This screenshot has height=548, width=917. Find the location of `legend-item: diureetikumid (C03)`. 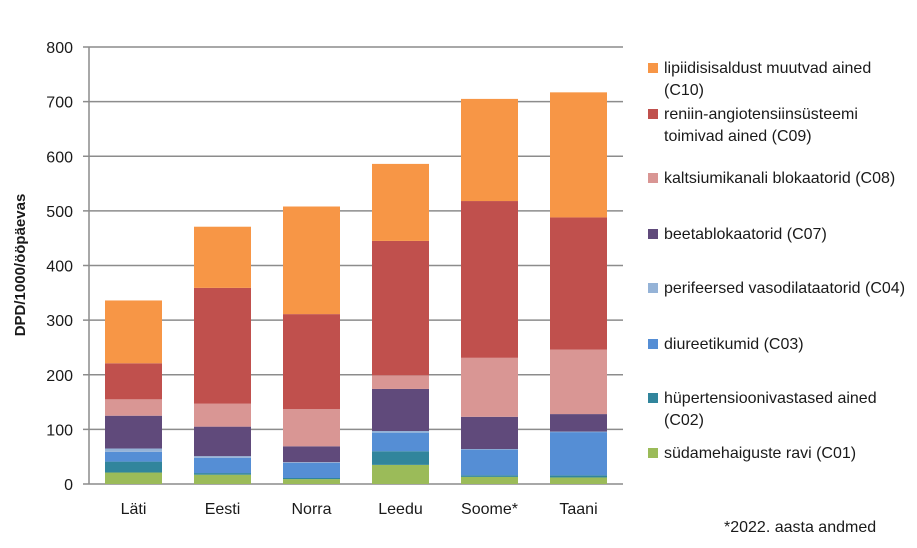

legend-item: diureetikumid (C03) is located at coordinates (778, 345).